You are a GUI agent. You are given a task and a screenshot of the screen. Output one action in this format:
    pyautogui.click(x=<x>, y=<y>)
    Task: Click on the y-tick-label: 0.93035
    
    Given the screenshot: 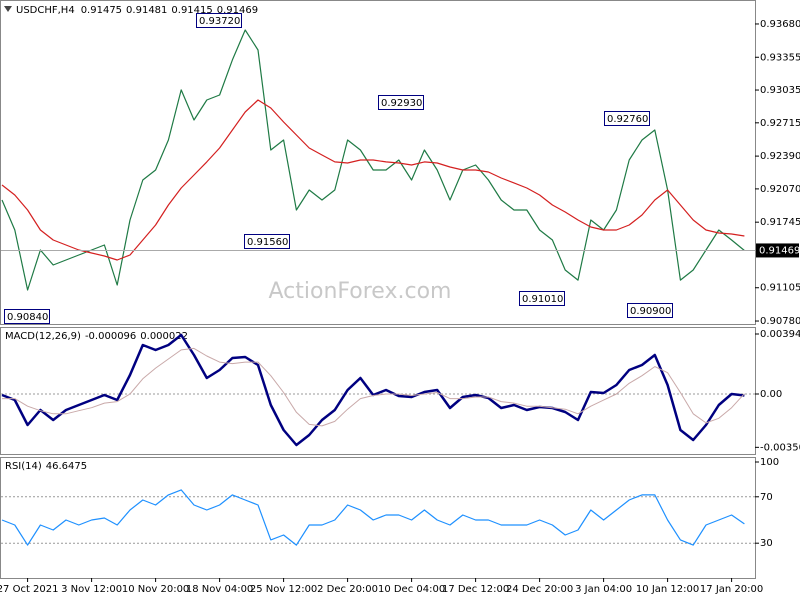 What is the action you would take?
    pyautogui.click(x=780, y=90)
    